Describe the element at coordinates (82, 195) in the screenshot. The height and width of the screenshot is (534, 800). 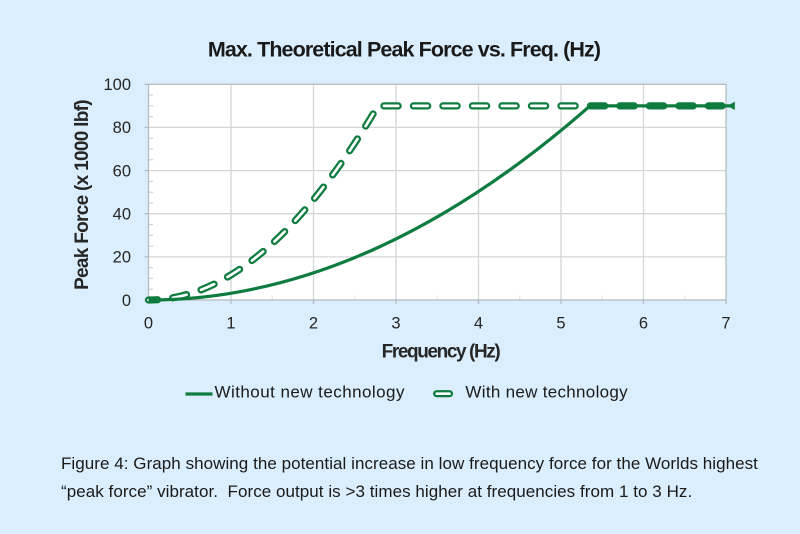
I see `svg-text: Peak Force (x 1000 lbf)` at that location.